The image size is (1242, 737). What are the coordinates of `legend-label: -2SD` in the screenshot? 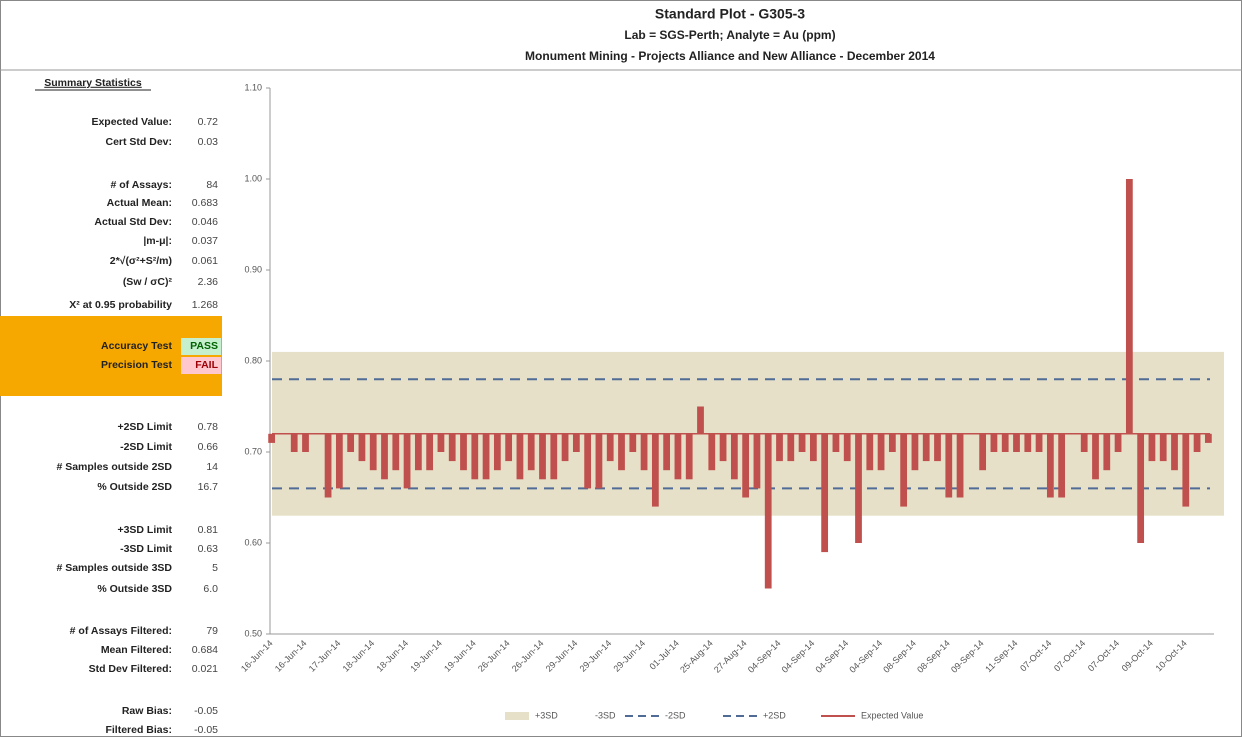 It's located at (675, 715).